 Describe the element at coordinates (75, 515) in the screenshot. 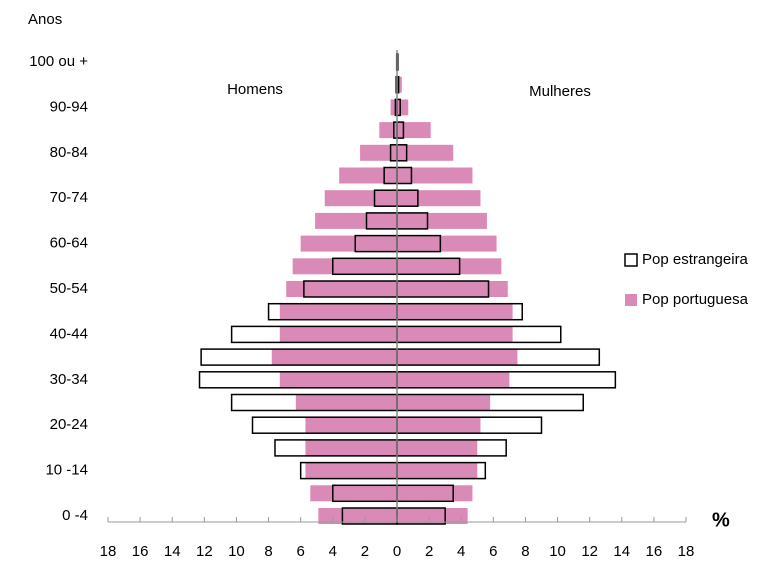

I see `y-tick-label: 0 -4` at that location.